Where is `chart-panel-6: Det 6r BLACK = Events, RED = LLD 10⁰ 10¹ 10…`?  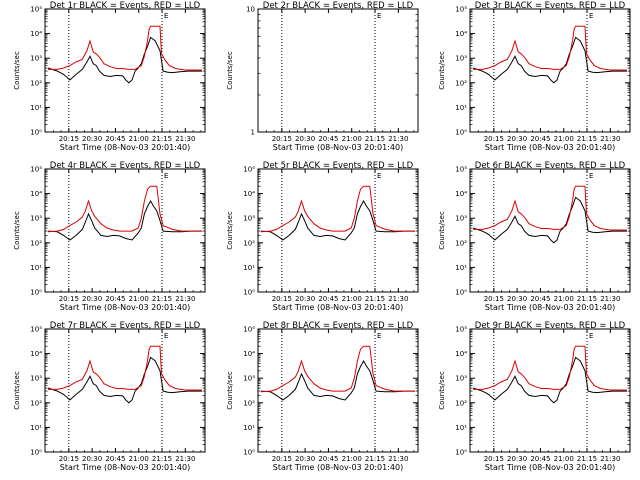 chart-panel-6: Det 6r BLACK = Events, RED = LLD 10⁰ 10¹ 10… is located at coordinates (534, 236).